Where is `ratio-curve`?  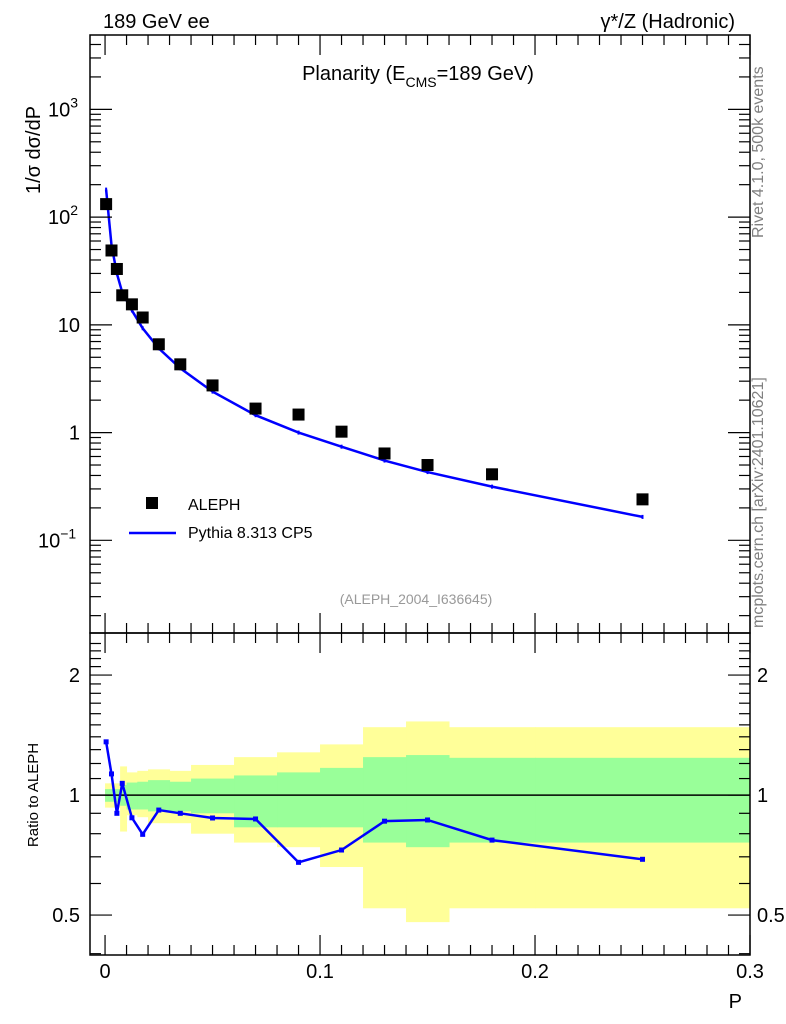
ratio-curve is located at coordinates (373, 802).